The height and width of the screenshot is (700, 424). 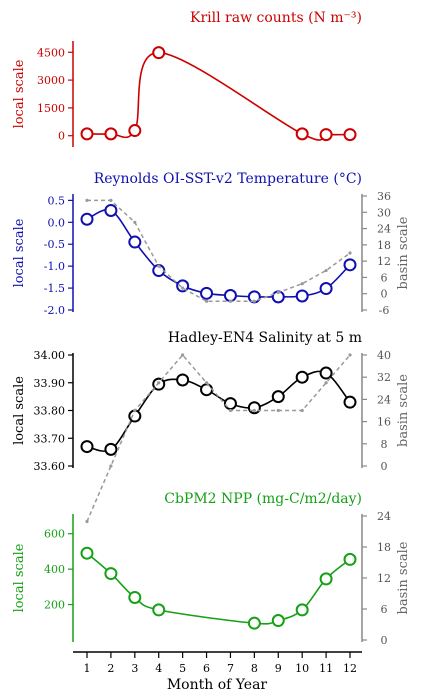 What do you see at coordinates (51, 52) in the screenshot?
I see `left-tick-label: 4500` at bounding box center [51, 52].